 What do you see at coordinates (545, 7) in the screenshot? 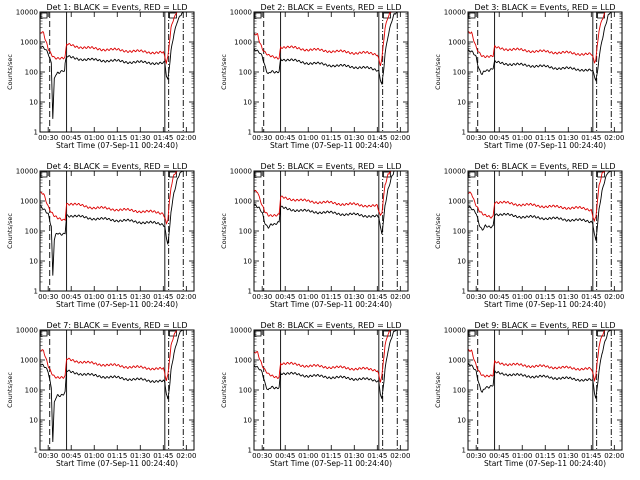
I see `chart-title: Det 3: BLACK = Events, RED = LLD` at bounding box center [545, 7].